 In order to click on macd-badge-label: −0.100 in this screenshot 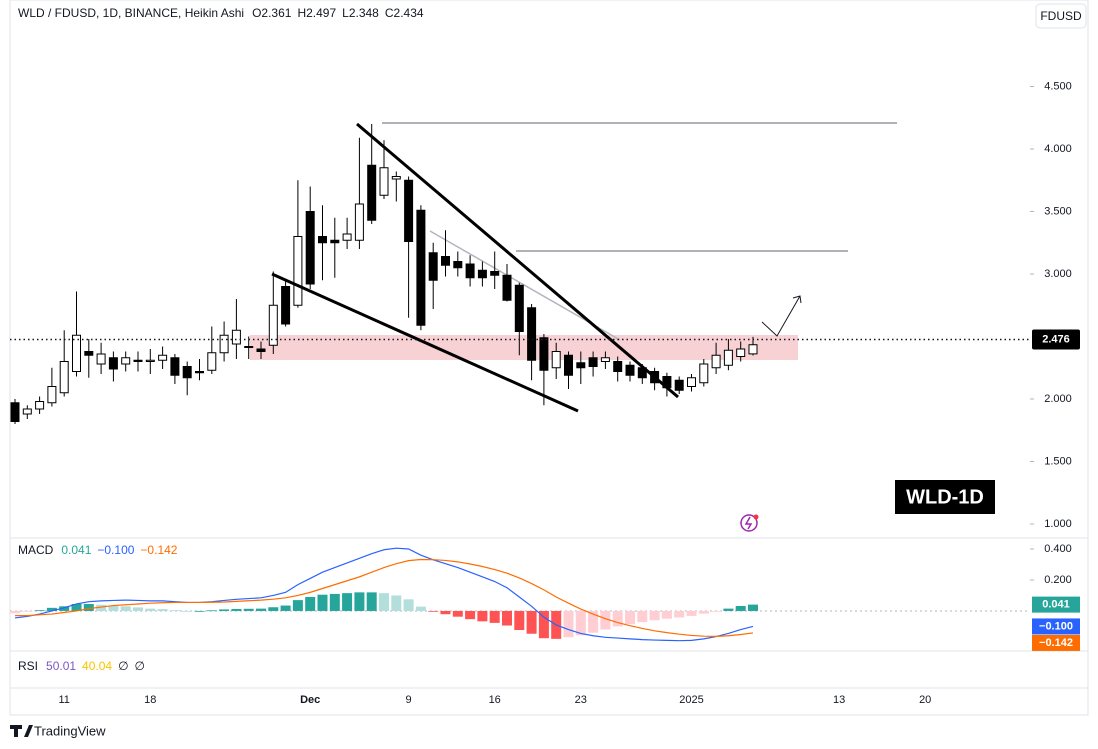, I will do `click(1056, 626)`.